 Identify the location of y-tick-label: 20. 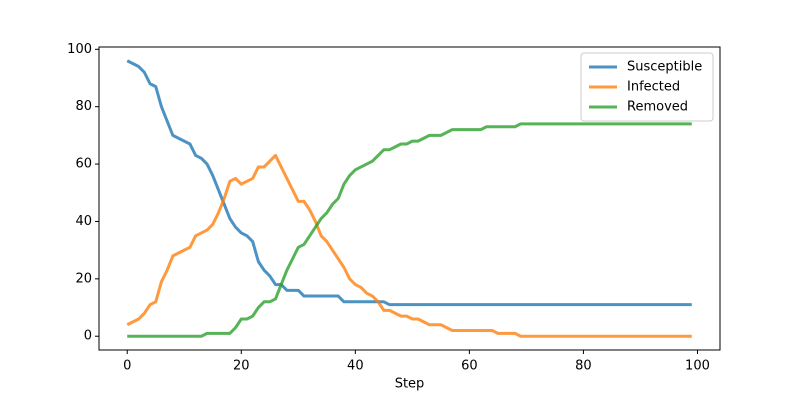
(83, 278).